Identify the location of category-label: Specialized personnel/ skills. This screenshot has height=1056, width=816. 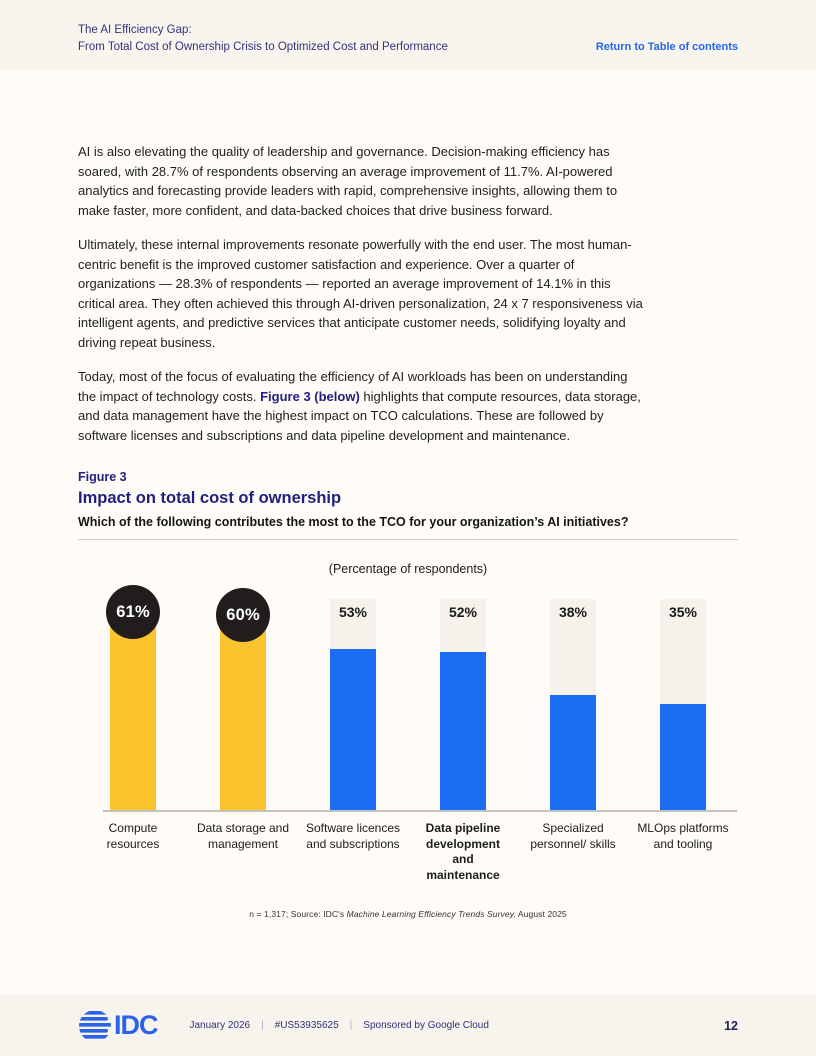
(573, 836).